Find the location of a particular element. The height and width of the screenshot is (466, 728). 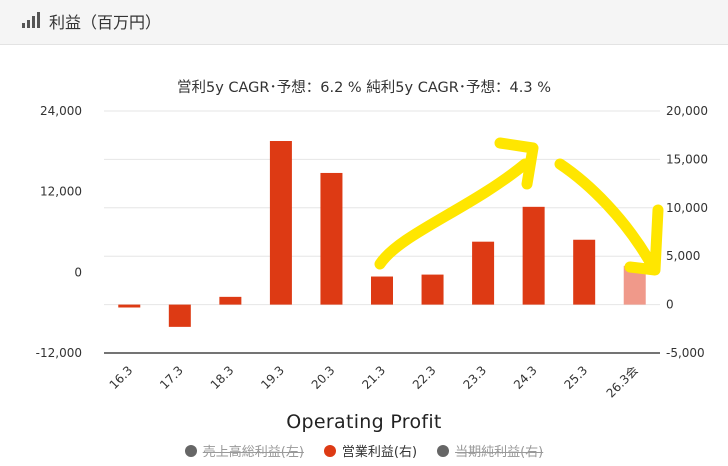

legend-label: 営業利益(右) is located at coordinates (379, 452).